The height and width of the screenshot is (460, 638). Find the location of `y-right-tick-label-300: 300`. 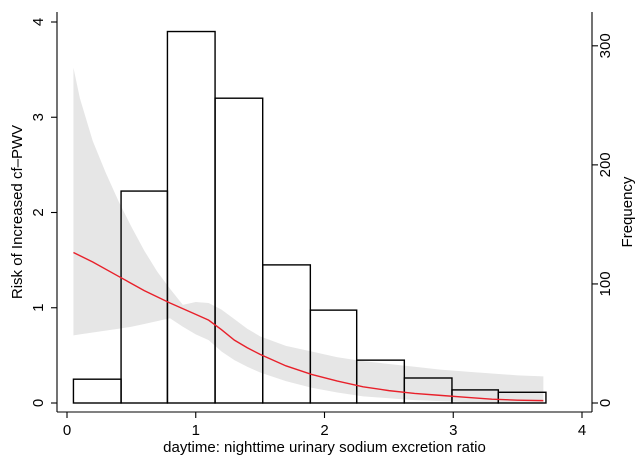

y-right-tick-label-300: 300 is located at coordinates (605, 45).